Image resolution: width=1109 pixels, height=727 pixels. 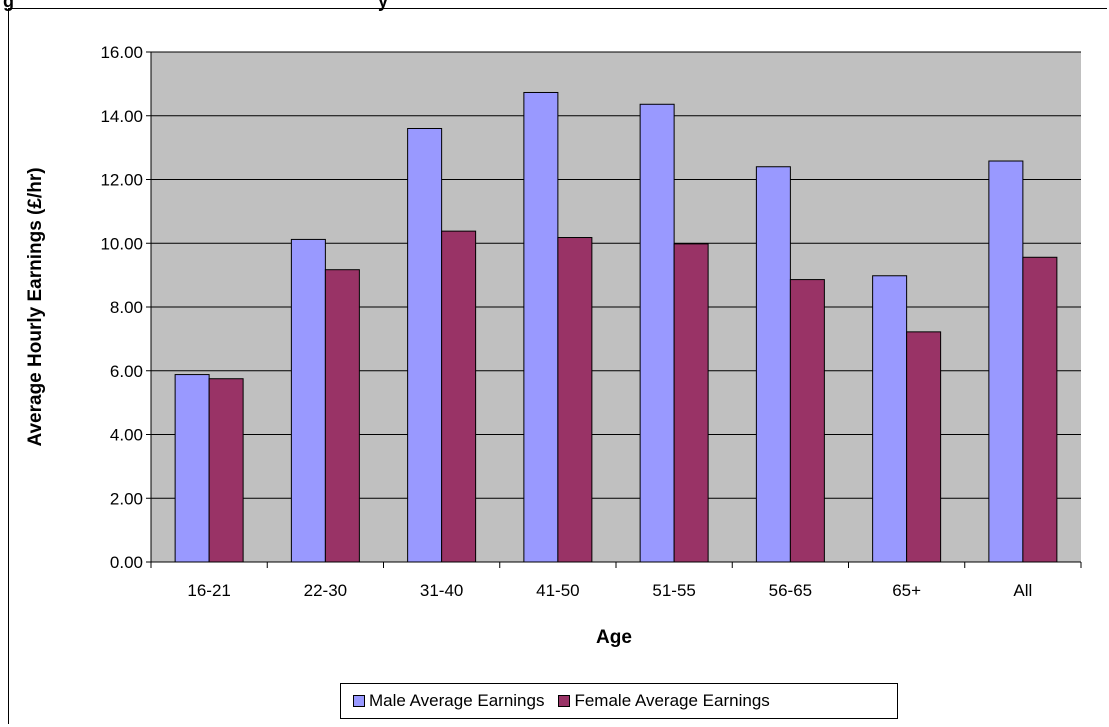 What do you see at coordinates (564, 701) in the screenshot?
I see `legend-swatch-female` at bounding box center [564, 701].